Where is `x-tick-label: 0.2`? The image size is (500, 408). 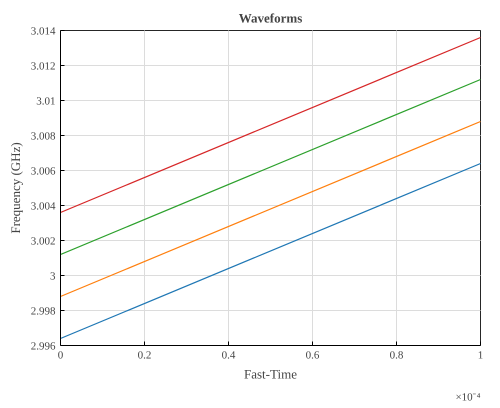
x-tick-label: 0.2 is located at coordinates (145, 356).